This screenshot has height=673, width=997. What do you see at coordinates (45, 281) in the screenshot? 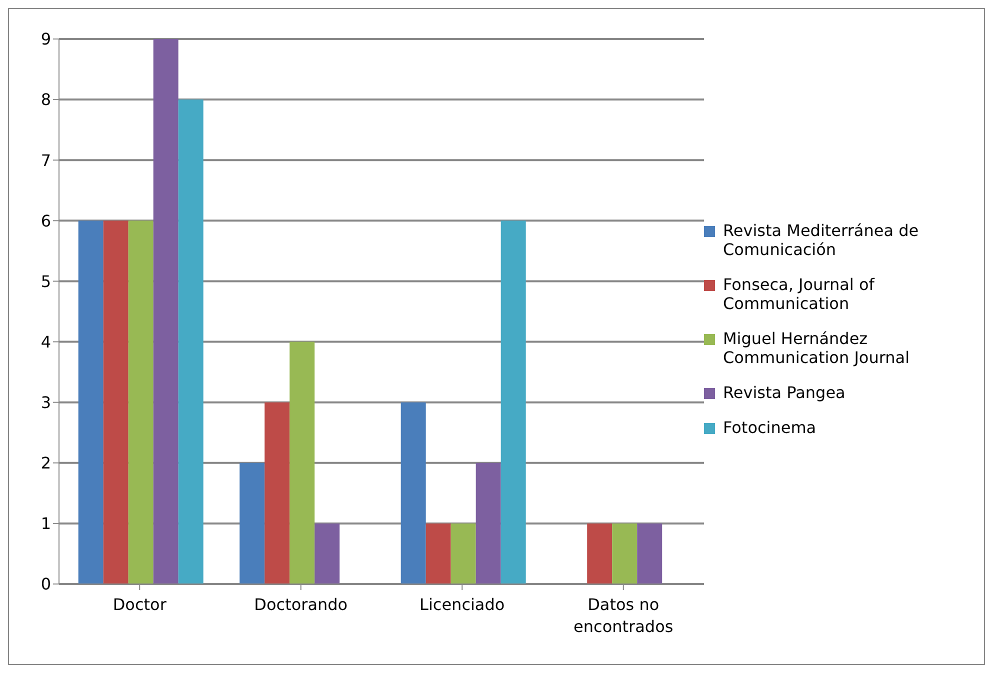
I see `y-tick-label: 5` at bounding box center [45, 281].